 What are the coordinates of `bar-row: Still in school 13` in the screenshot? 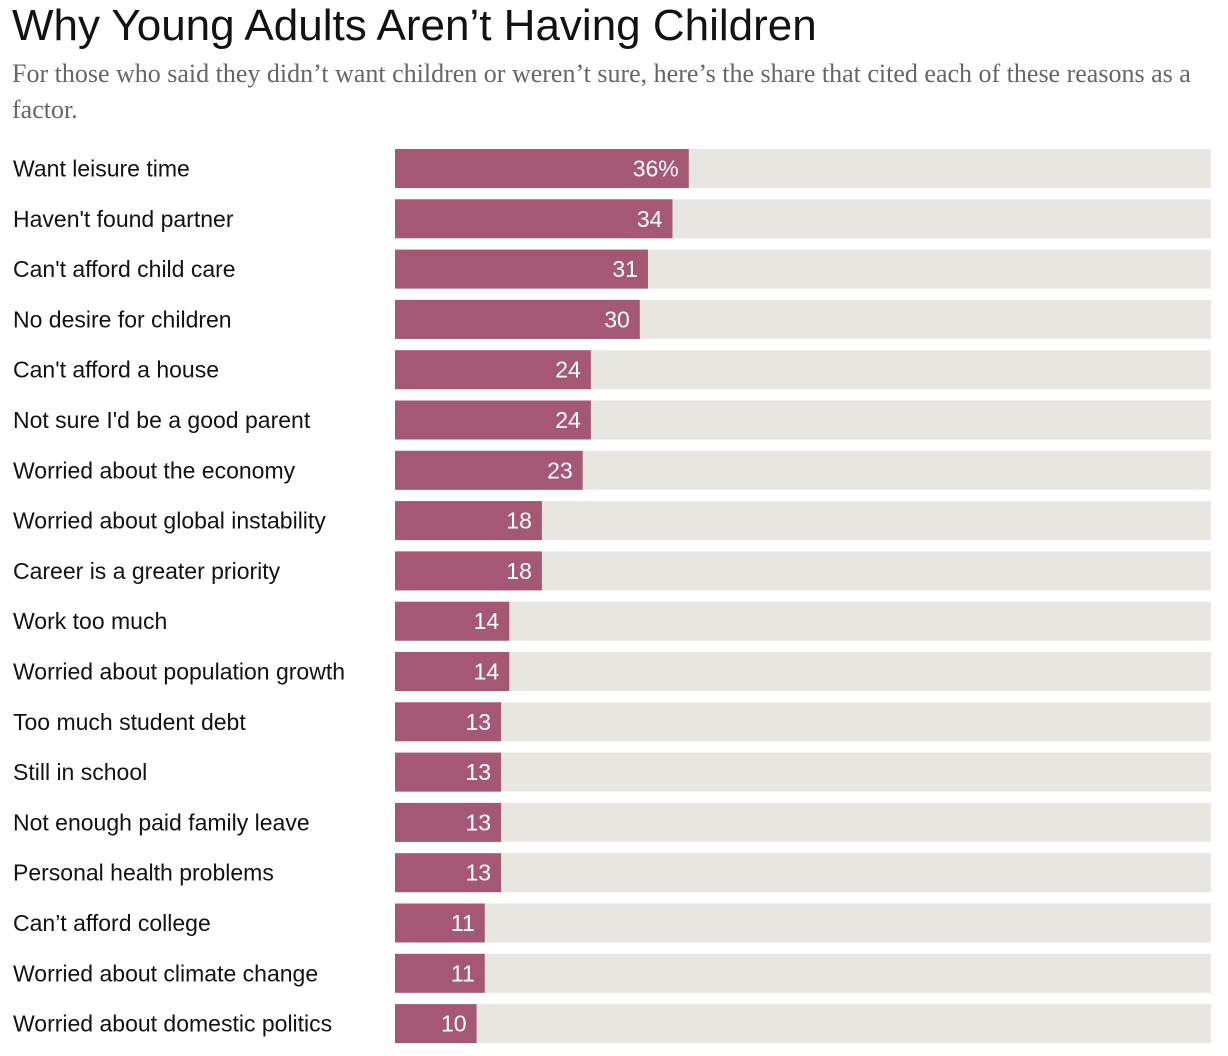 It's located at (612, 772).